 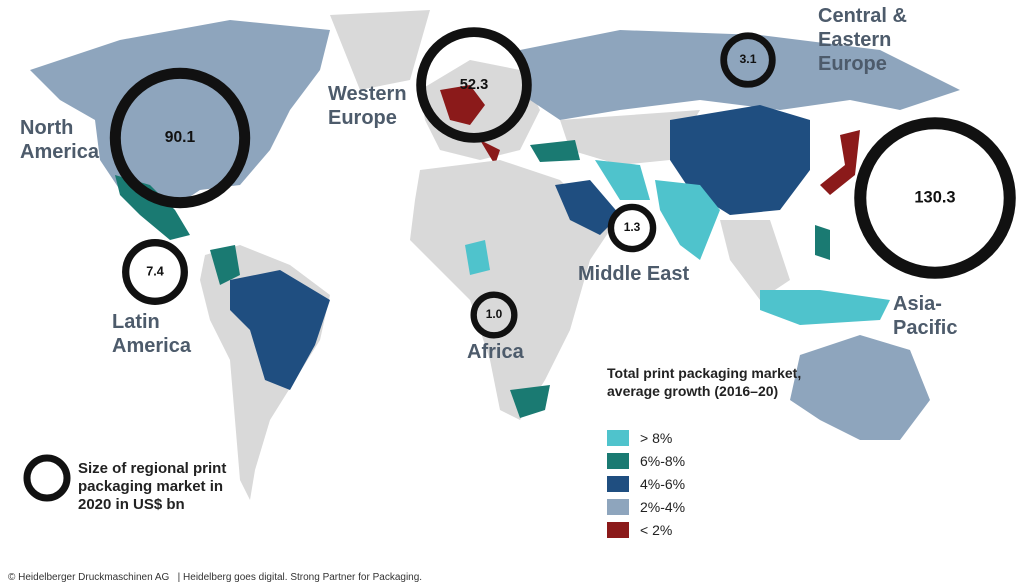 What do you see at coordinates (367, 106) in the screenshot?
I see `region-label: Western Europe` at bounding box center [367, 106].